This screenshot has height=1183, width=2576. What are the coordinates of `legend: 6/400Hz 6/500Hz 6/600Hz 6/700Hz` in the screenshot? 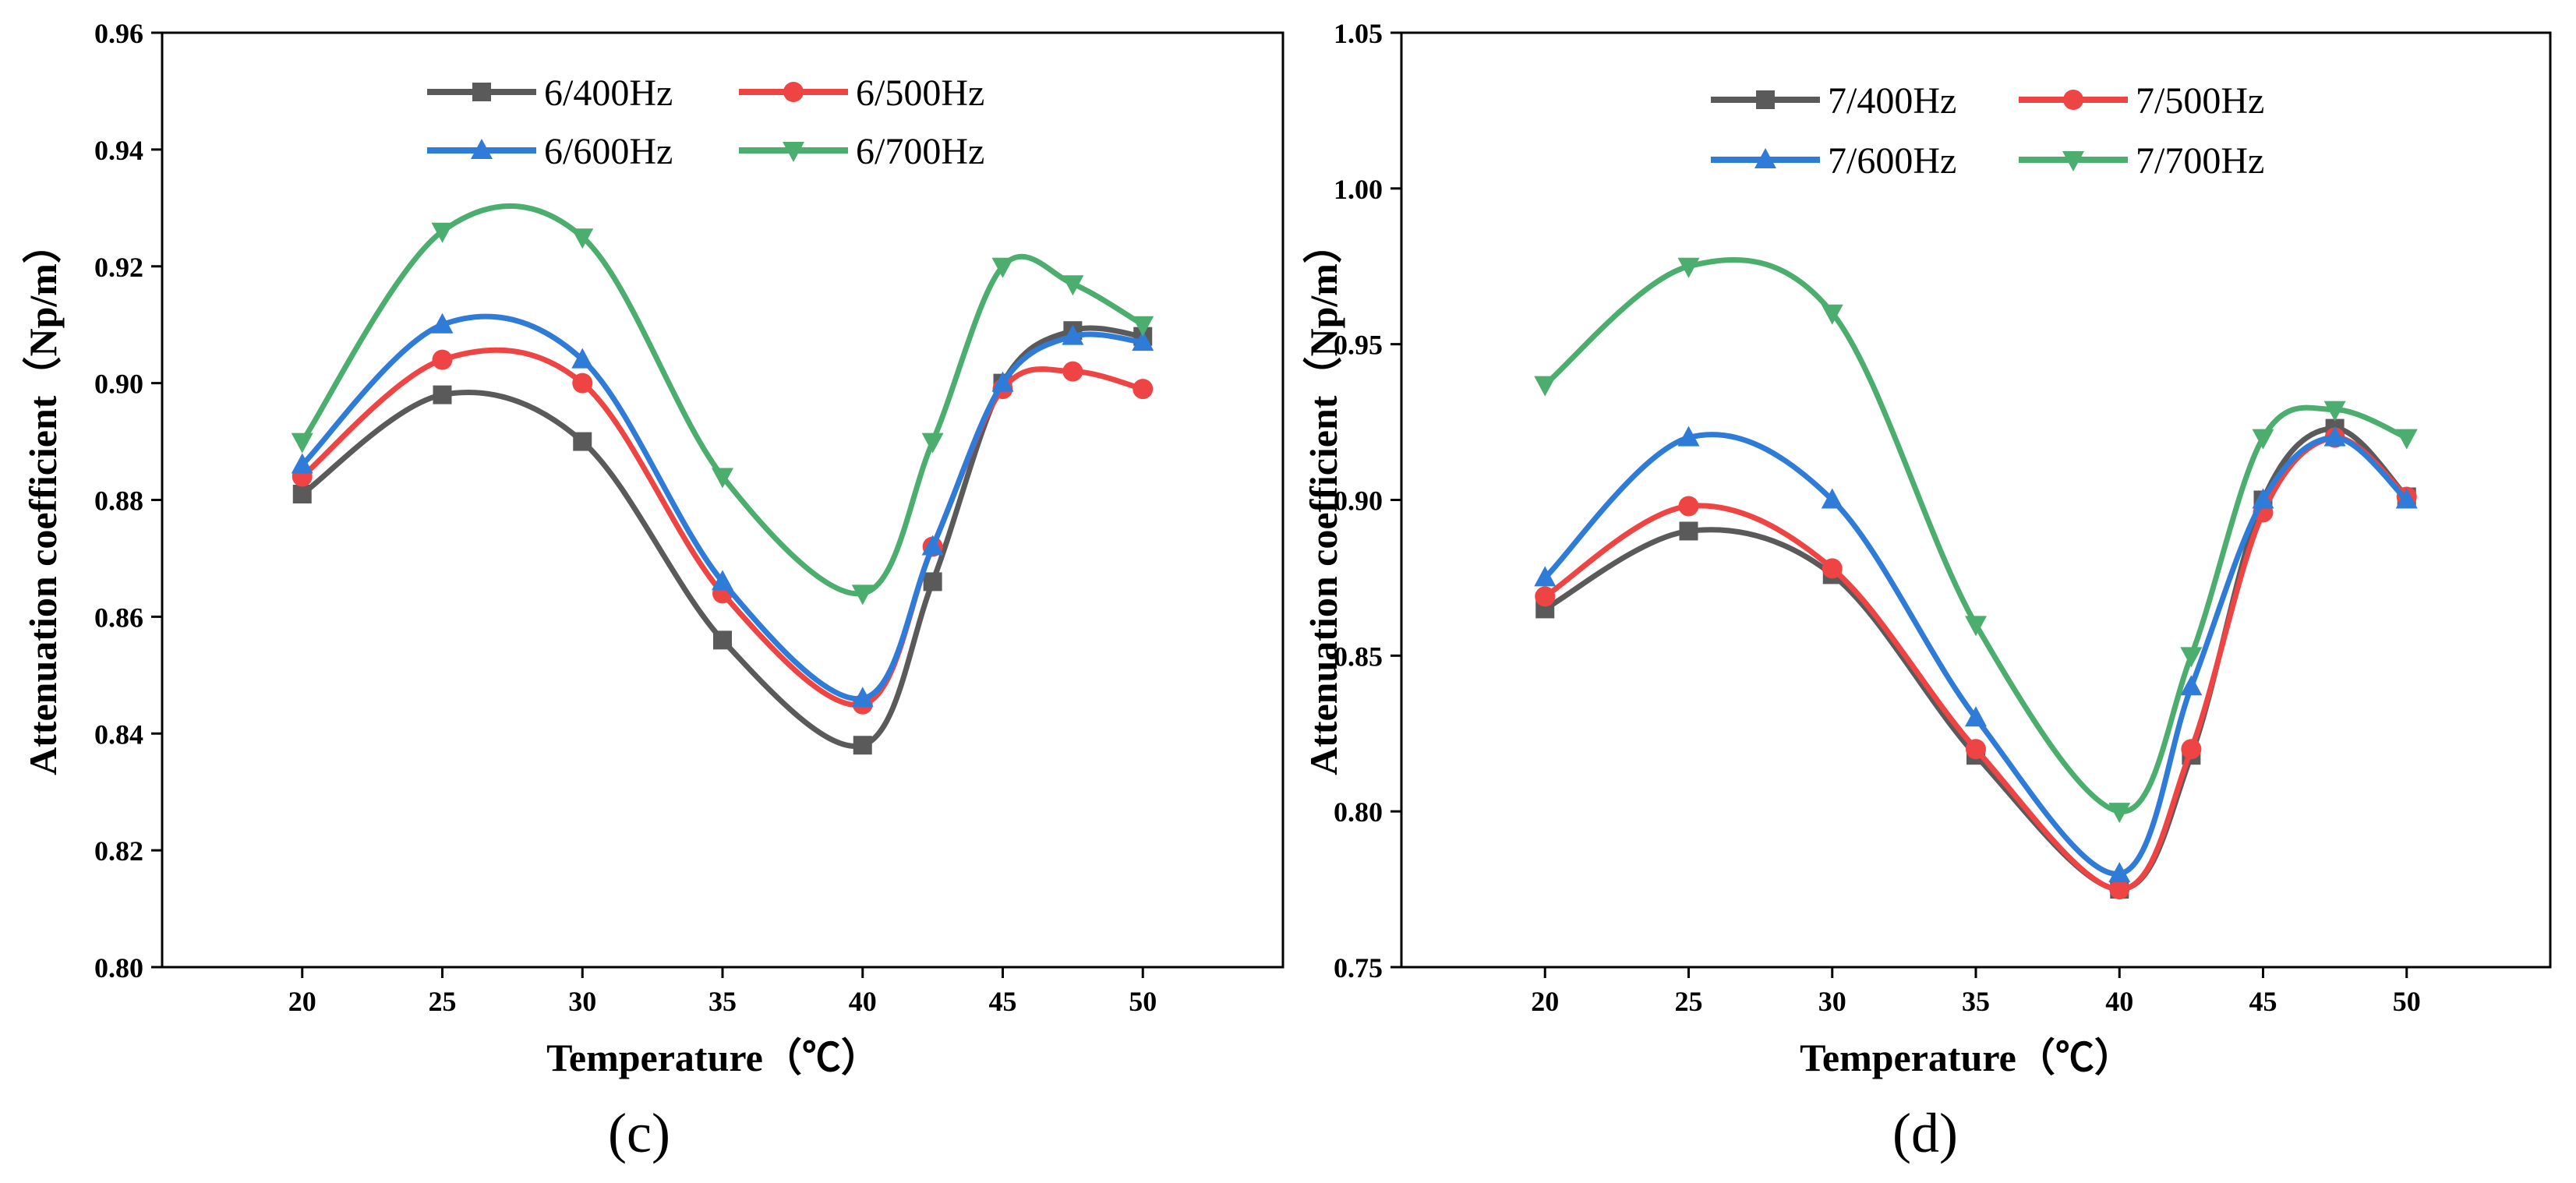 It's located at (705, 122).